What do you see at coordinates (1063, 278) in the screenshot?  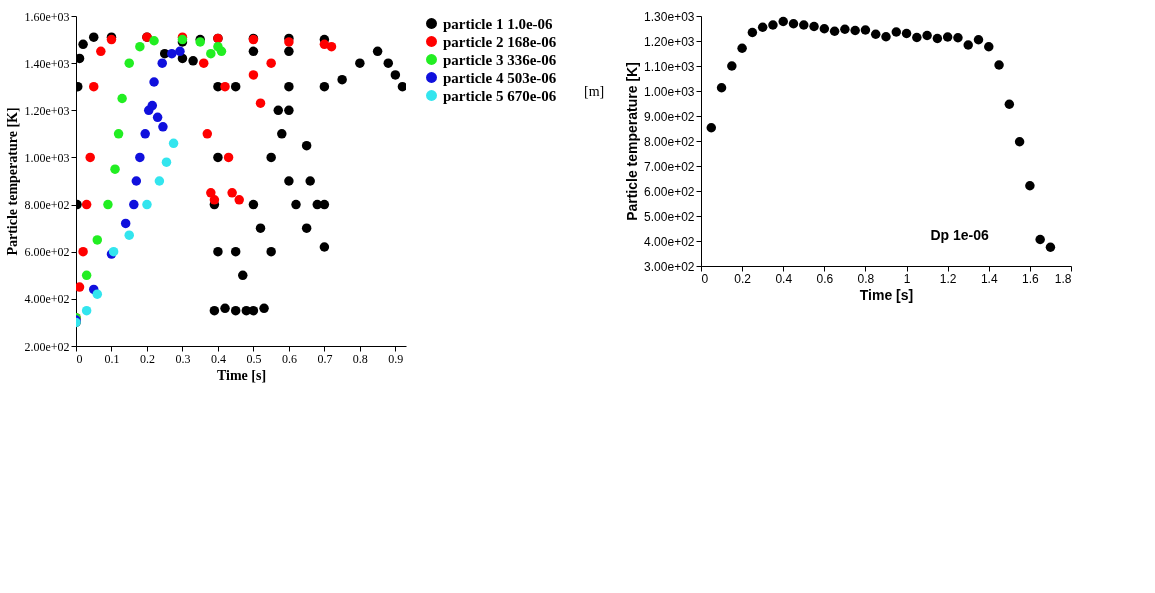 I see `x-tick-label: 1.8` at bounding box center [1063, 278].